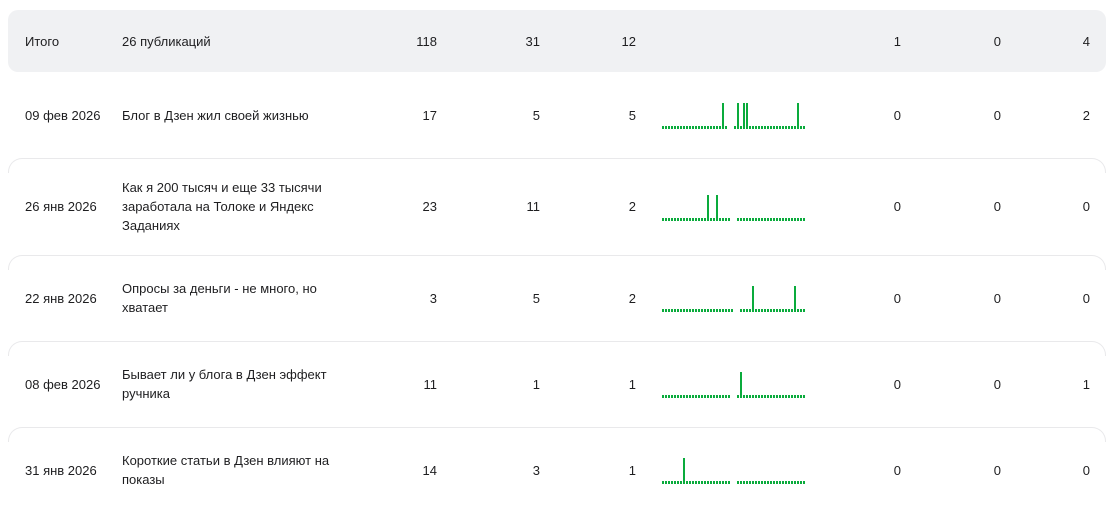  I want to click on publication-date: 22 янв 2026, so click(61, 298).